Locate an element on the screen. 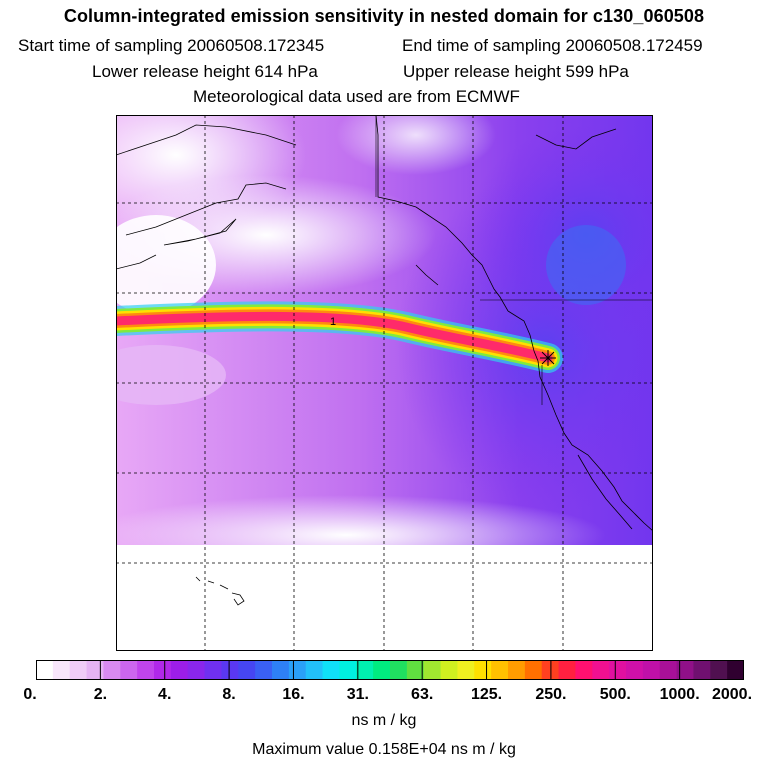  start-time-label: Start time of sampling 20060508.172345 is located at coordinates (171, 45).